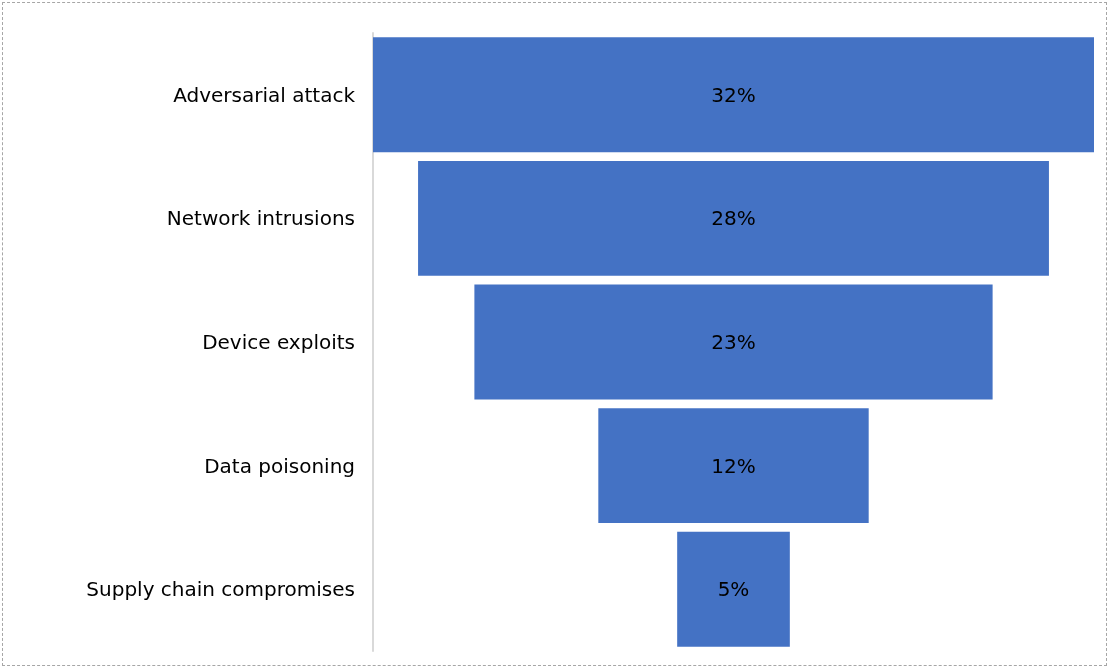  Describe the element at coordinates (220, 589) in the screenshot. I see `category-label: Supply chain compromises` at that location.